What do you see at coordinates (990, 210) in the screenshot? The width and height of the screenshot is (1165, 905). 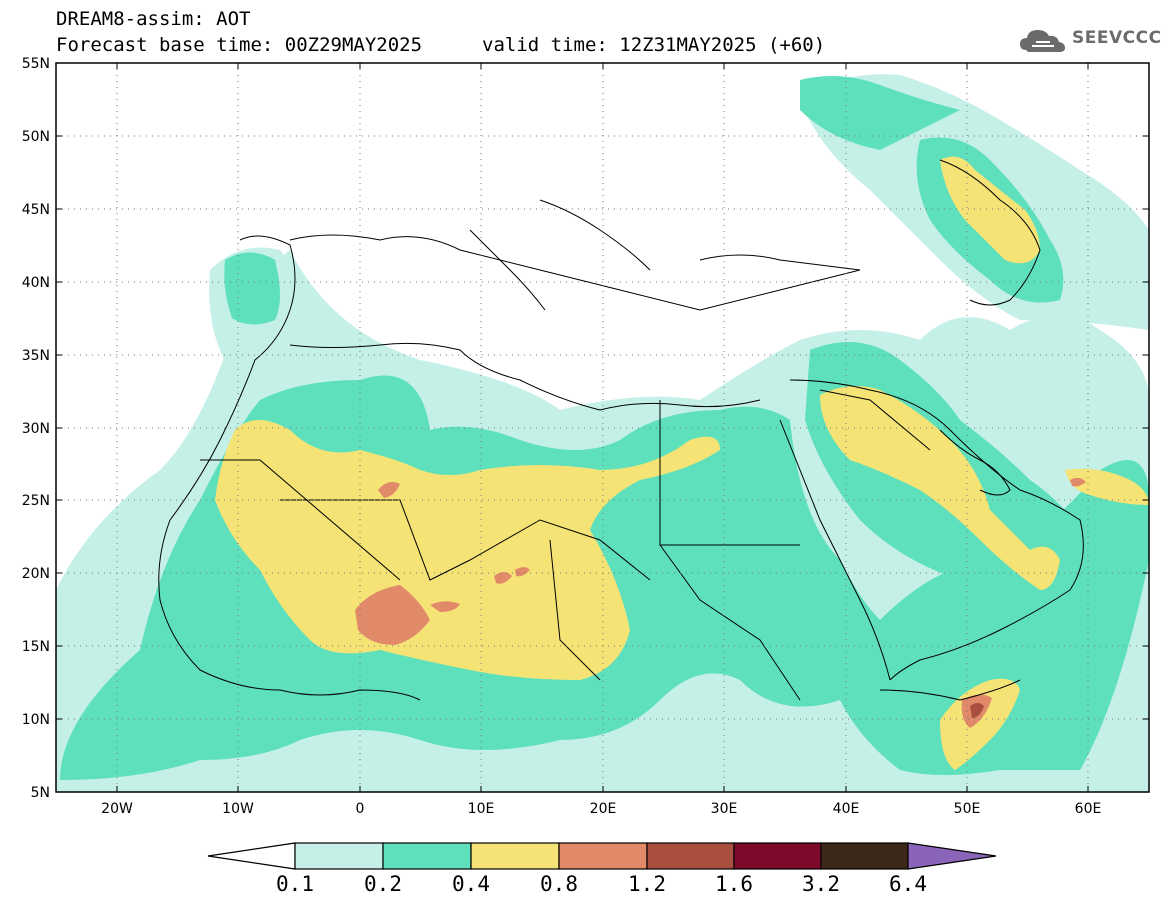 I see `aot-band-0.4-caspian` at bounding box center [990, 210].